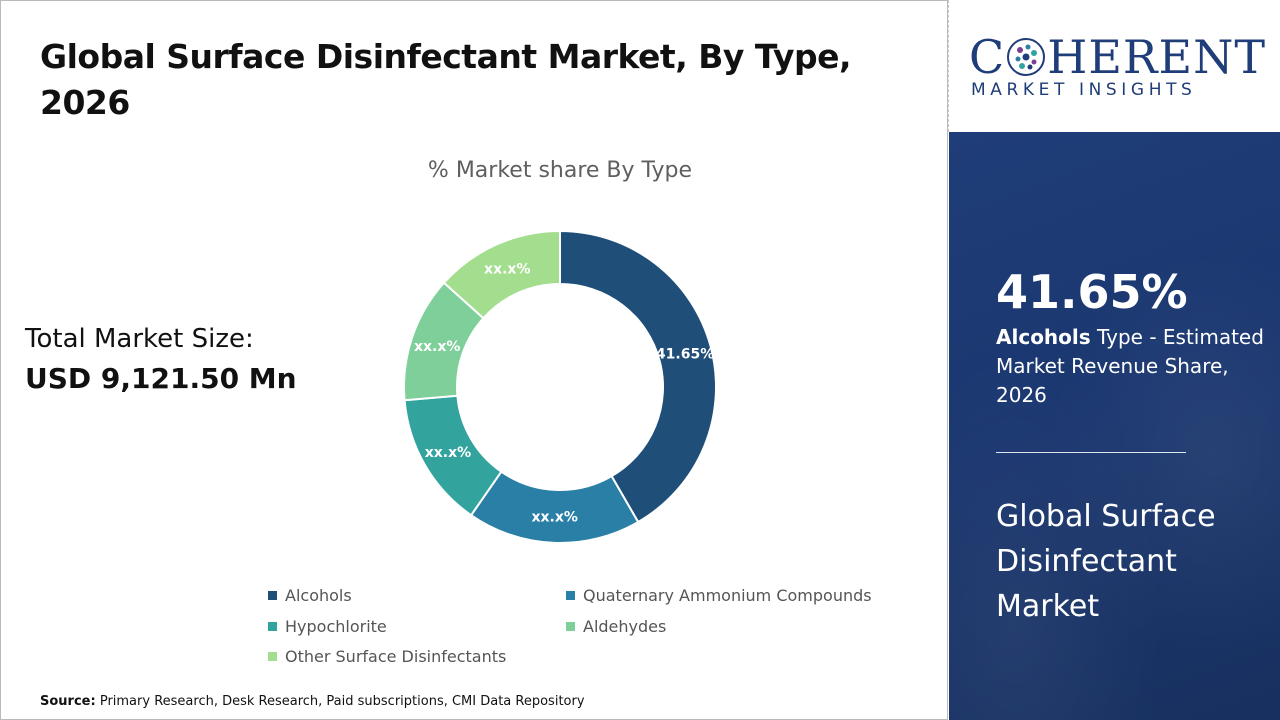 The width and height of the screenshot is (1280, 720). I want to click on legend-item-other-surface-disinfectants: Other Surface Disinfectants, so click(387, 656).